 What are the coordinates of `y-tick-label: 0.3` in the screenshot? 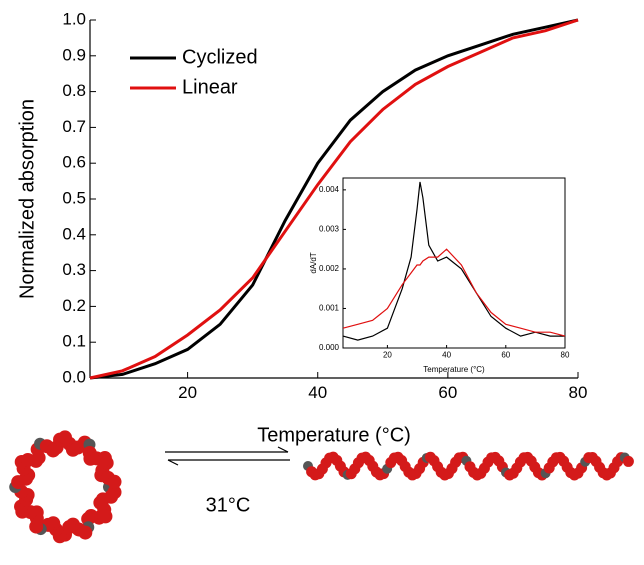 It's located at (74, 269).